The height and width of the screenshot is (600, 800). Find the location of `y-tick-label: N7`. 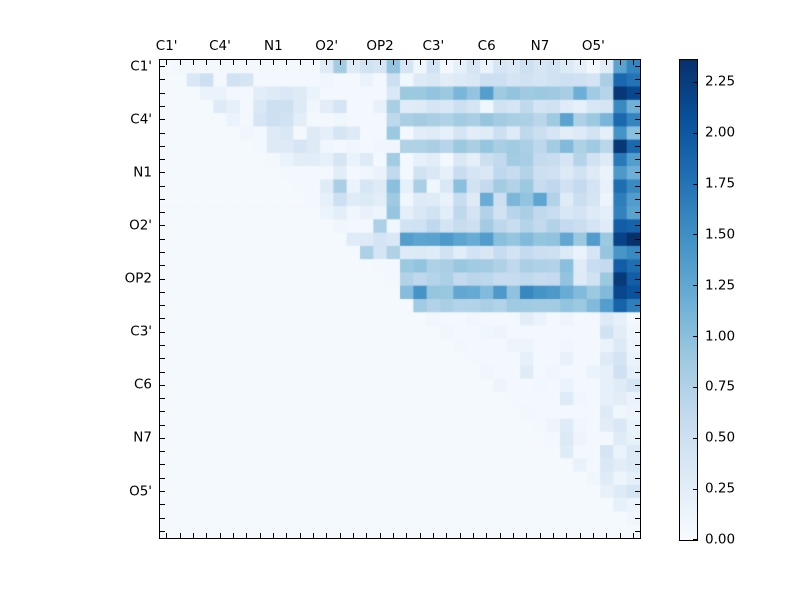

y-tick-label: N7 is located at coordinates (142, 437).